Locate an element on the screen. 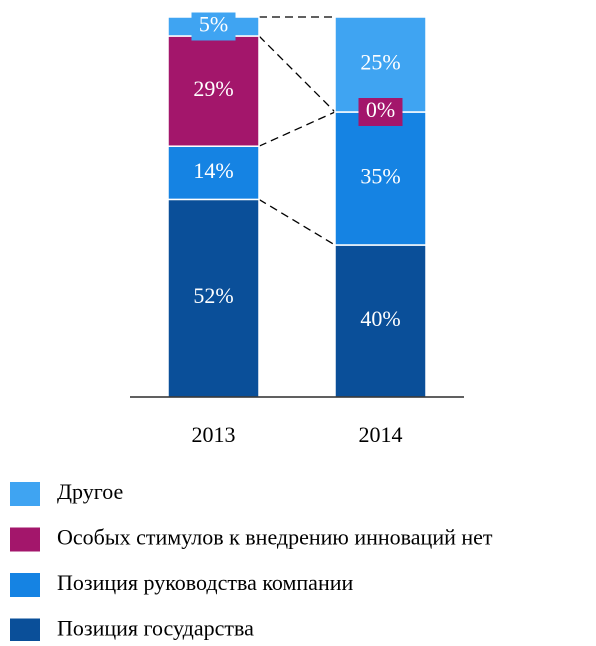 The height and width of the screenshot is (646, 596). value-label: 5% is located at coordinates (213, 24).